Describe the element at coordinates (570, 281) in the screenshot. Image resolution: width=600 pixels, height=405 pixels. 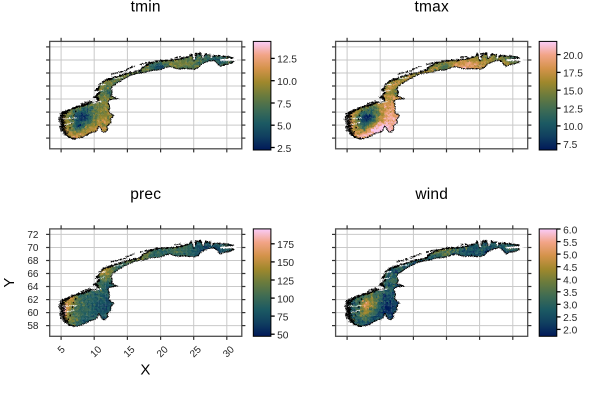
I see `svg-text: 4.0` at that location.